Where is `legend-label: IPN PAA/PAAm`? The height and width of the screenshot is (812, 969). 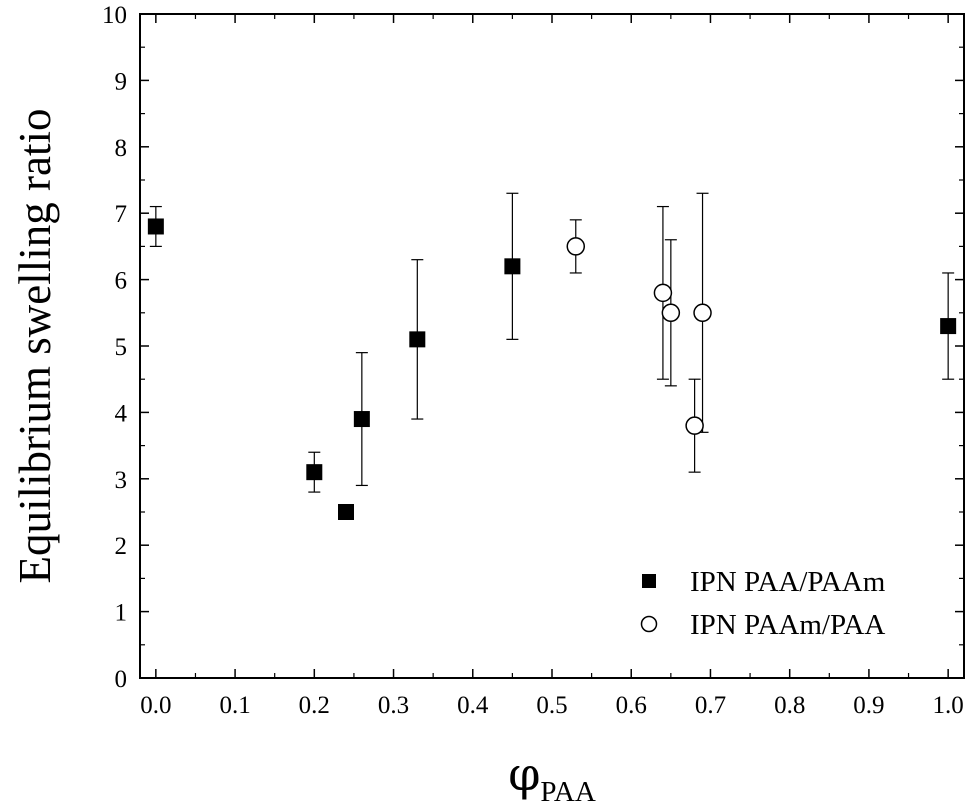
legend-label: IPN PAA/PAAm is located at coordinates (788, 582).